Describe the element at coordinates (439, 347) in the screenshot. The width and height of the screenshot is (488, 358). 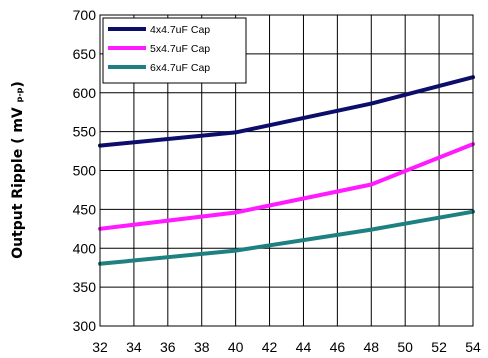
I see `x-tick-label: 52` at that location.